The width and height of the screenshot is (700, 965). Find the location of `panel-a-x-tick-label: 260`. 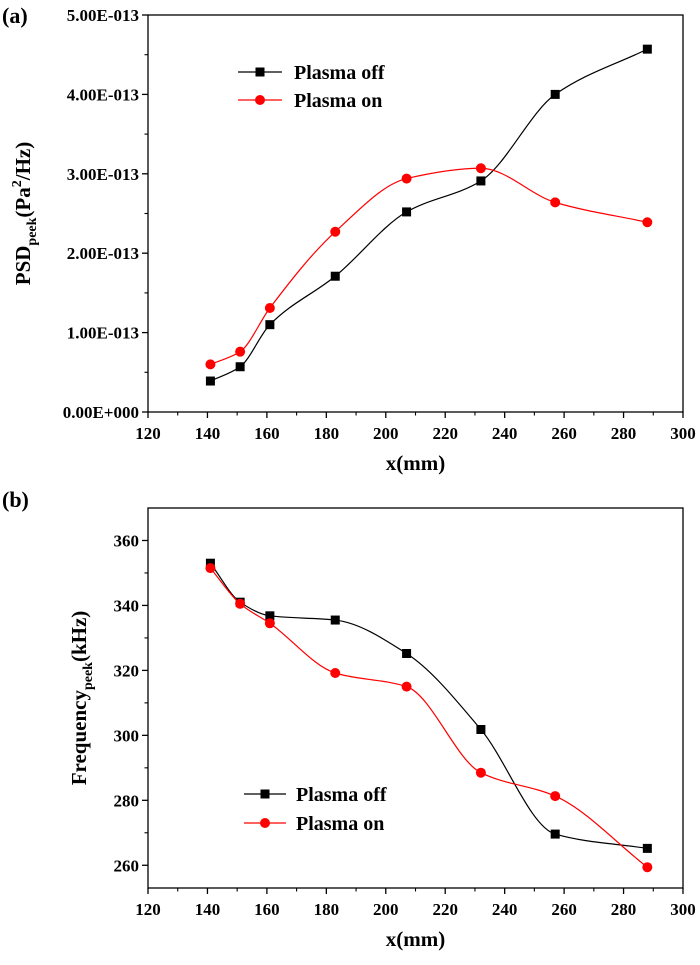

panel-a-x-tick-label: 260 is located at coordinates (564, 433).